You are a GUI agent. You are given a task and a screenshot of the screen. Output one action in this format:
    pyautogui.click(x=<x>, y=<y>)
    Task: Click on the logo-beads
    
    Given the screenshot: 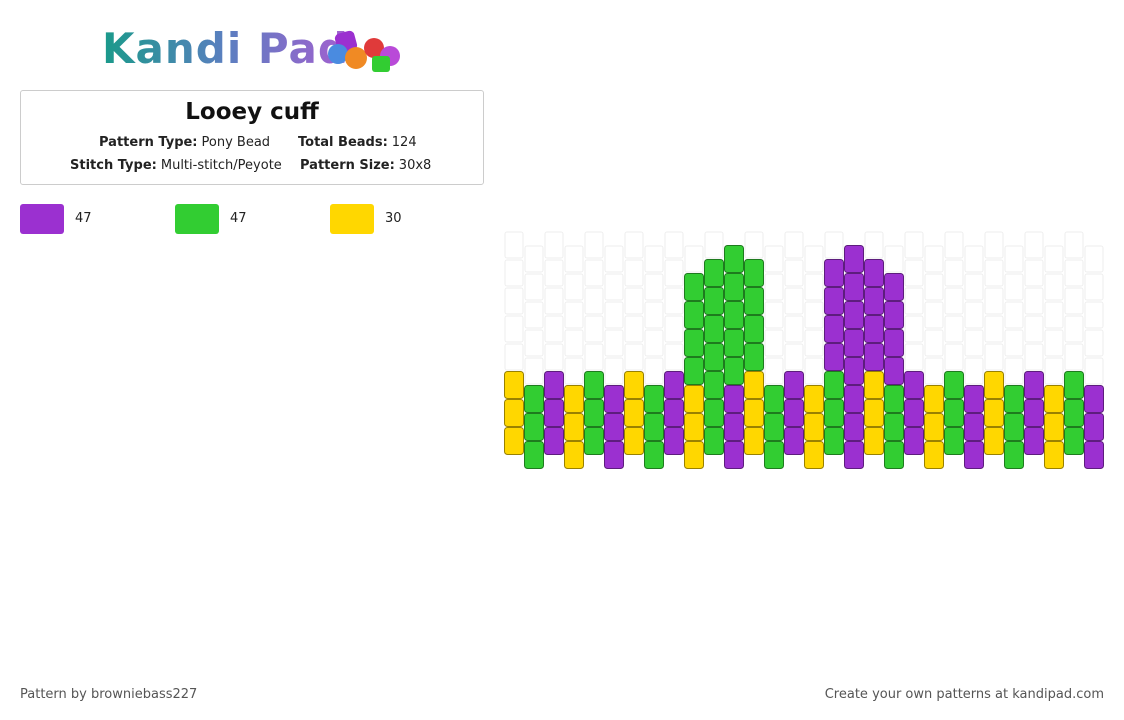 What is the action you would take?
    pyautogui.click(x=364, y=51)
    